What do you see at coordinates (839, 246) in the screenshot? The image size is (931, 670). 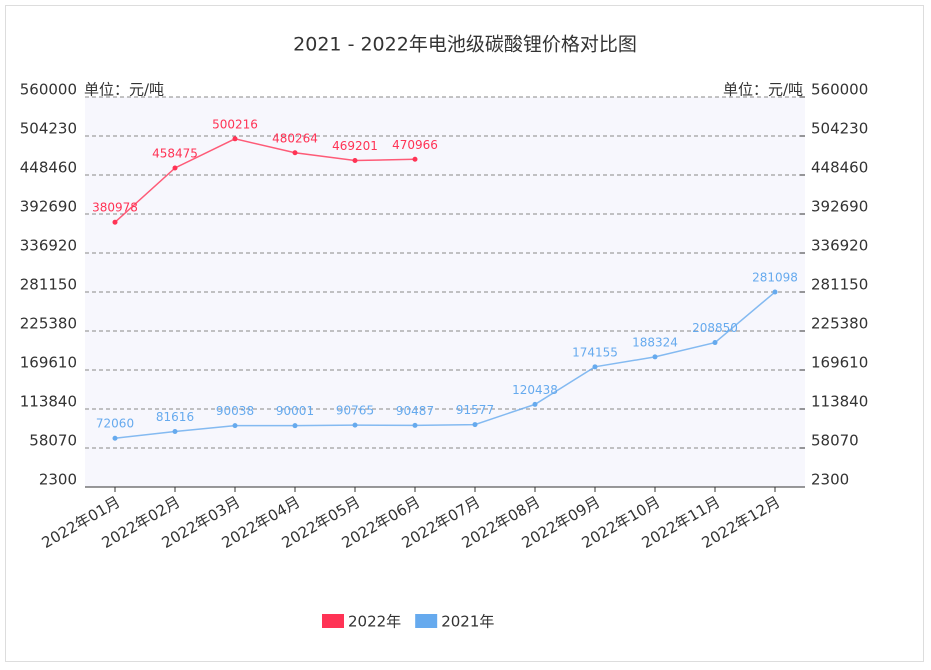 I see `y2-tick-label: 336920` at bounding box center [839, 246].